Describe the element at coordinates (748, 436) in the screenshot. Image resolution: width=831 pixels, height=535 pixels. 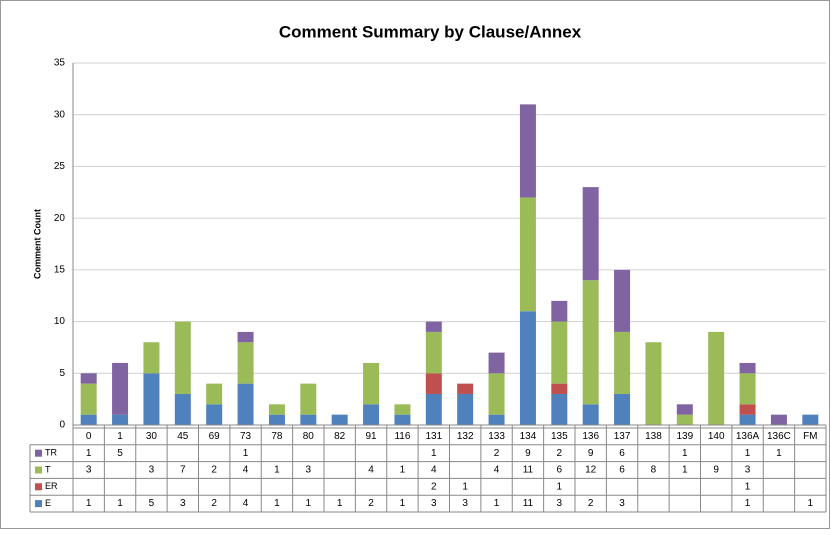
I see `x-tick-label: 136A` at that location.